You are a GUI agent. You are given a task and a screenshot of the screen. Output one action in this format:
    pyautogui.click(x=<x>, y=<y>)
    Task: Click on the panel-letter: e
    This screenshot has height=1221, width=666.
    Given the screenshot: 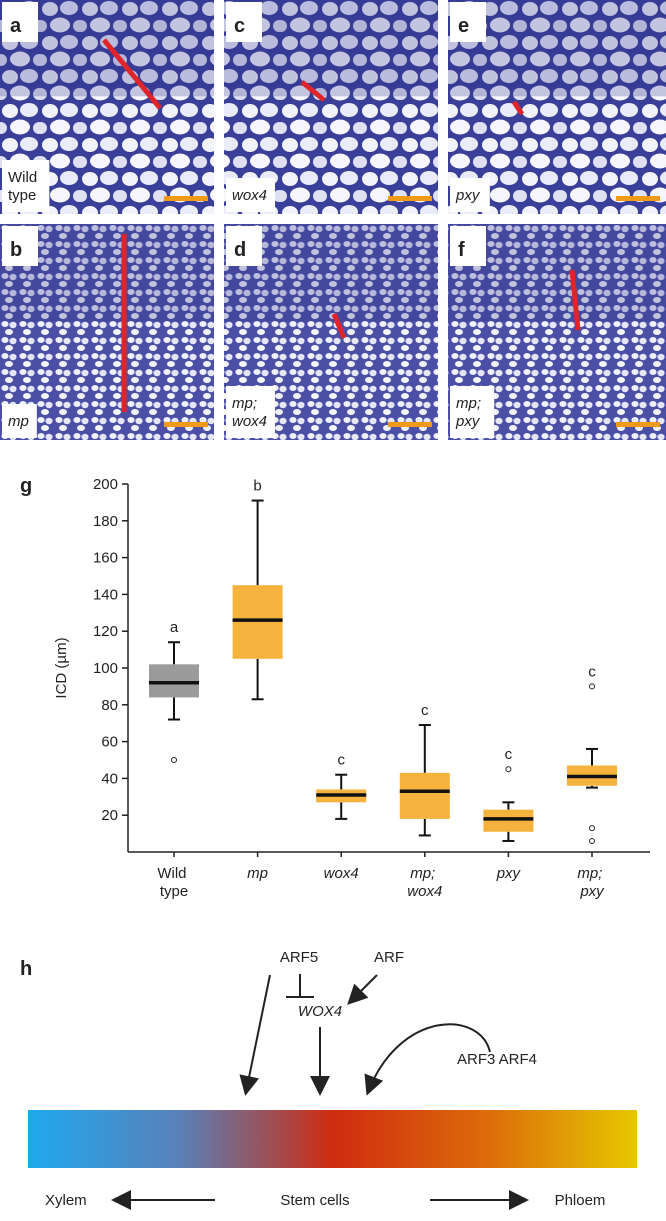 What is the action you would take?
    pyautogui.click(x=463, y=26)
    